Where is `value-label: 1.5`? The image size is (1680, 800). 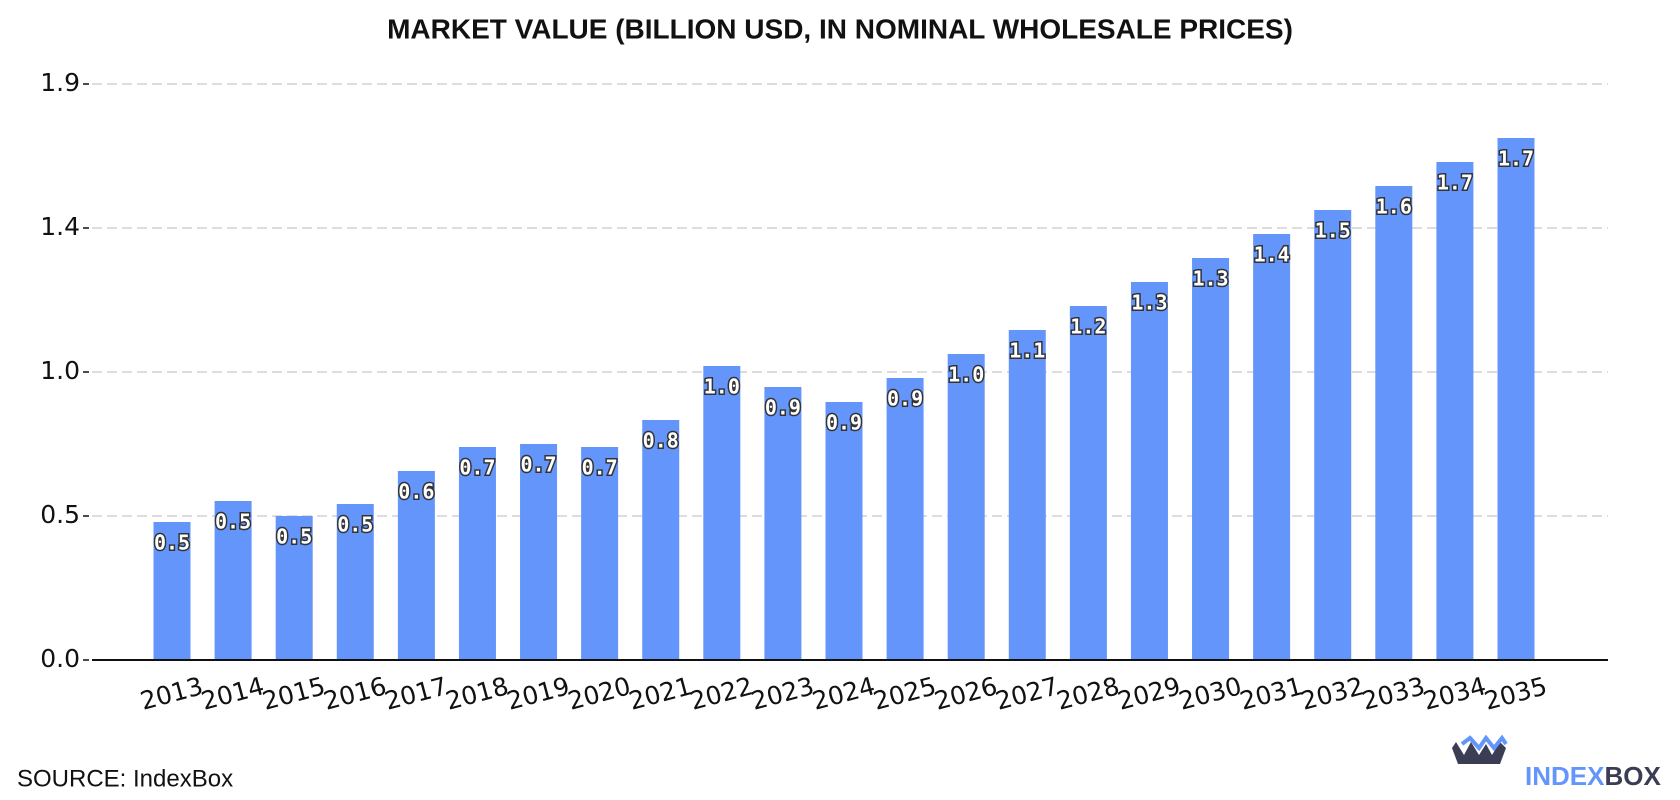
value-label: 1.5 is located at coordinates (1333, 231).